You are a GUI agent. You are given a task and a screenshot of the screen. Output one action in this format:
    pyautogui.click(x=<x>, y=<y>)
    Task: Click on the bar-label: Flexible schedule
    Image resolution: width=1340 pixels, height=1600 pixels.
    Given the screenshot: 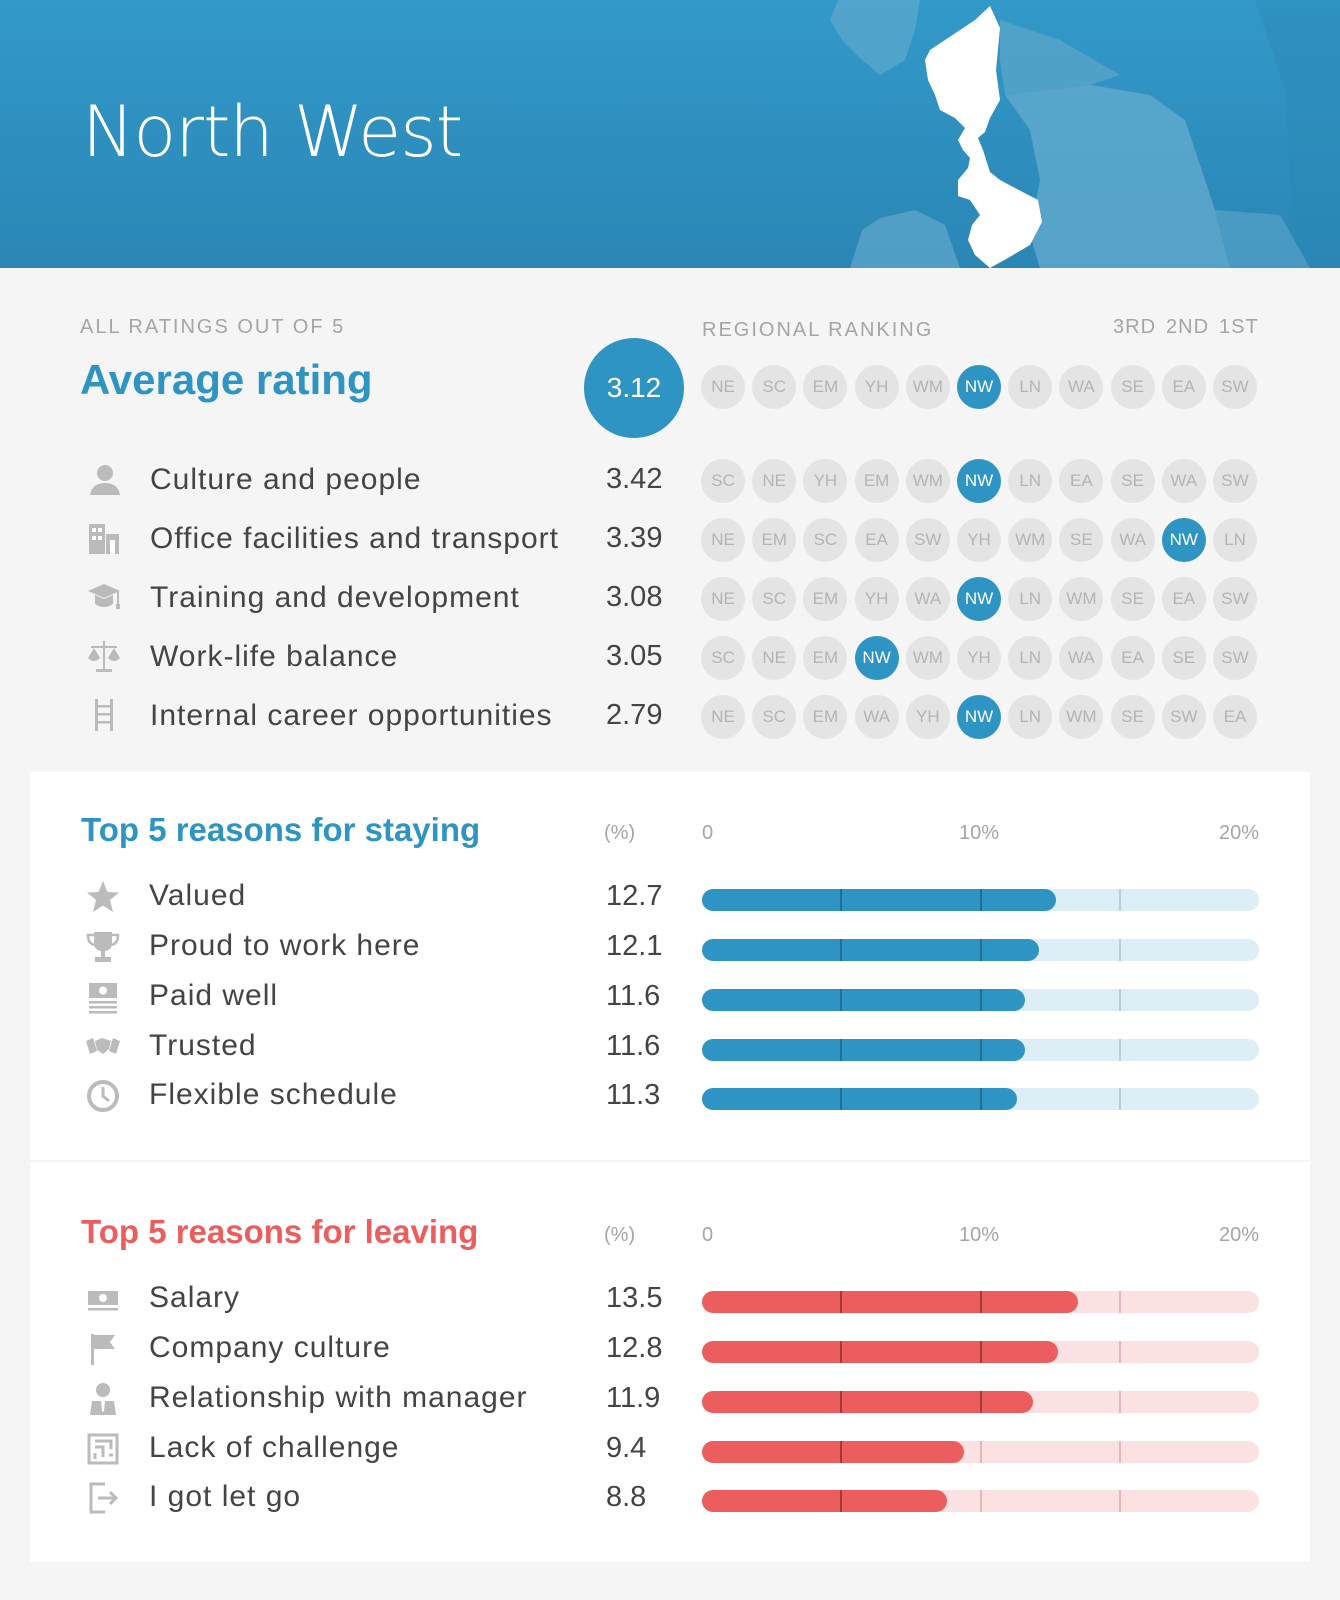 What is the action you would take?
    pyautogui.click(x=273, y=1094)
    